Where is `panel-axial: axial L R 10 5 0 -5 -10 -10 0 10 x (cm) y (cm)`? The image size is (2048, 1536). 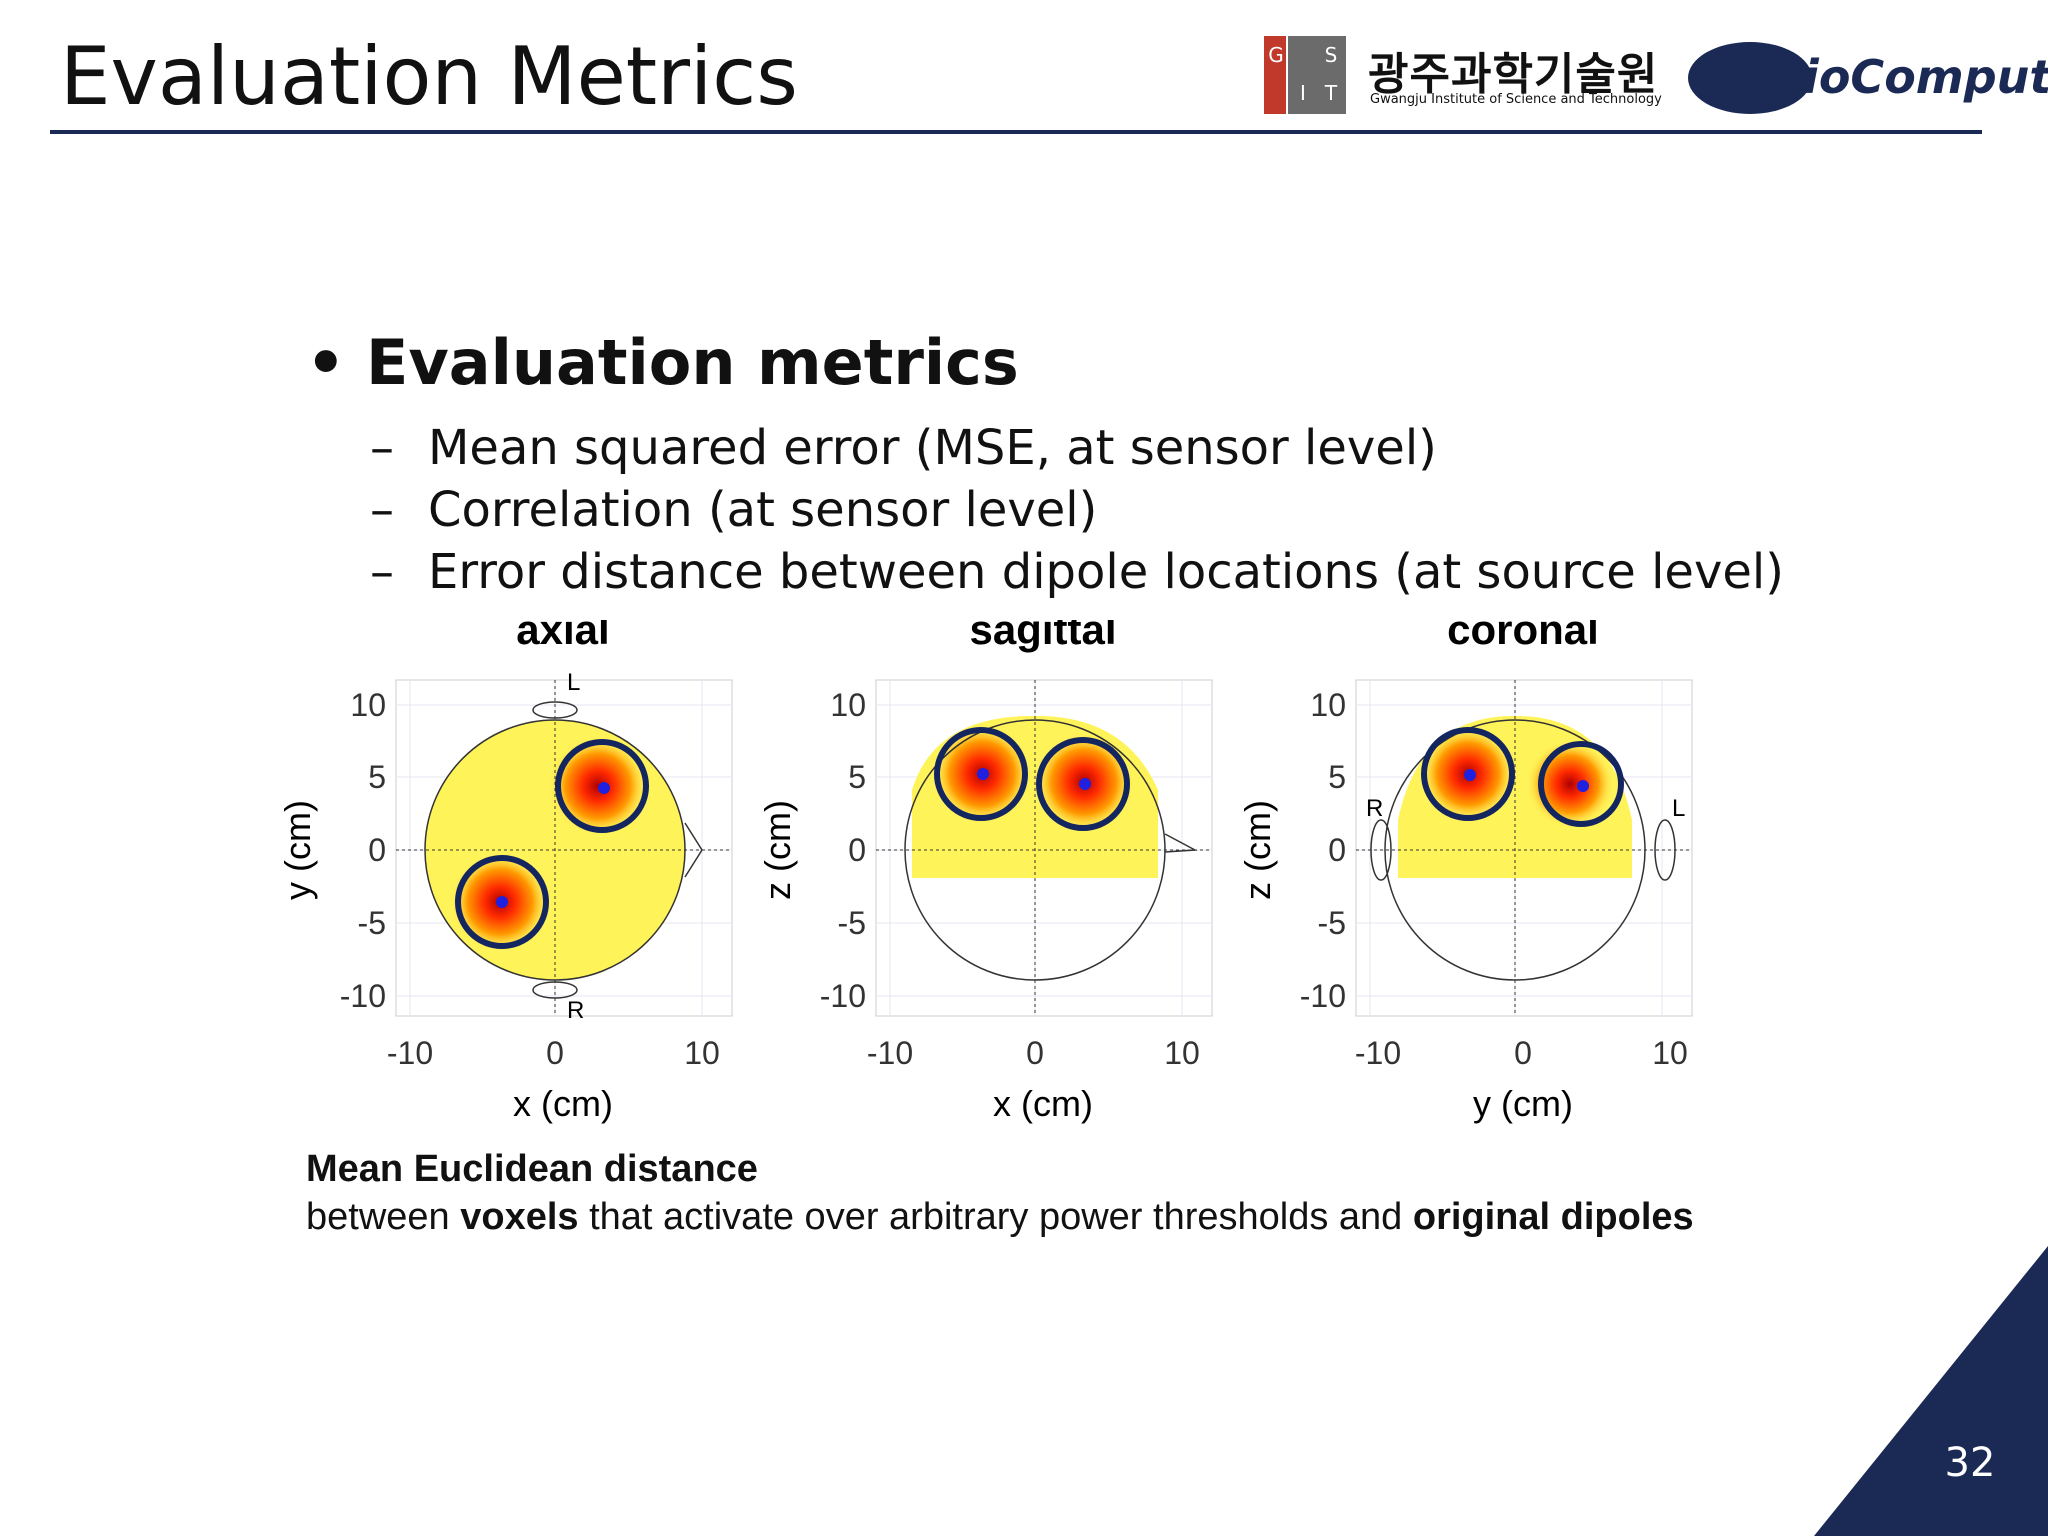 panel-axial: axial L R 10 5 0 -5 -10 -10 0 10 x (cm) y (cm) is located at coordinates (505, 872).